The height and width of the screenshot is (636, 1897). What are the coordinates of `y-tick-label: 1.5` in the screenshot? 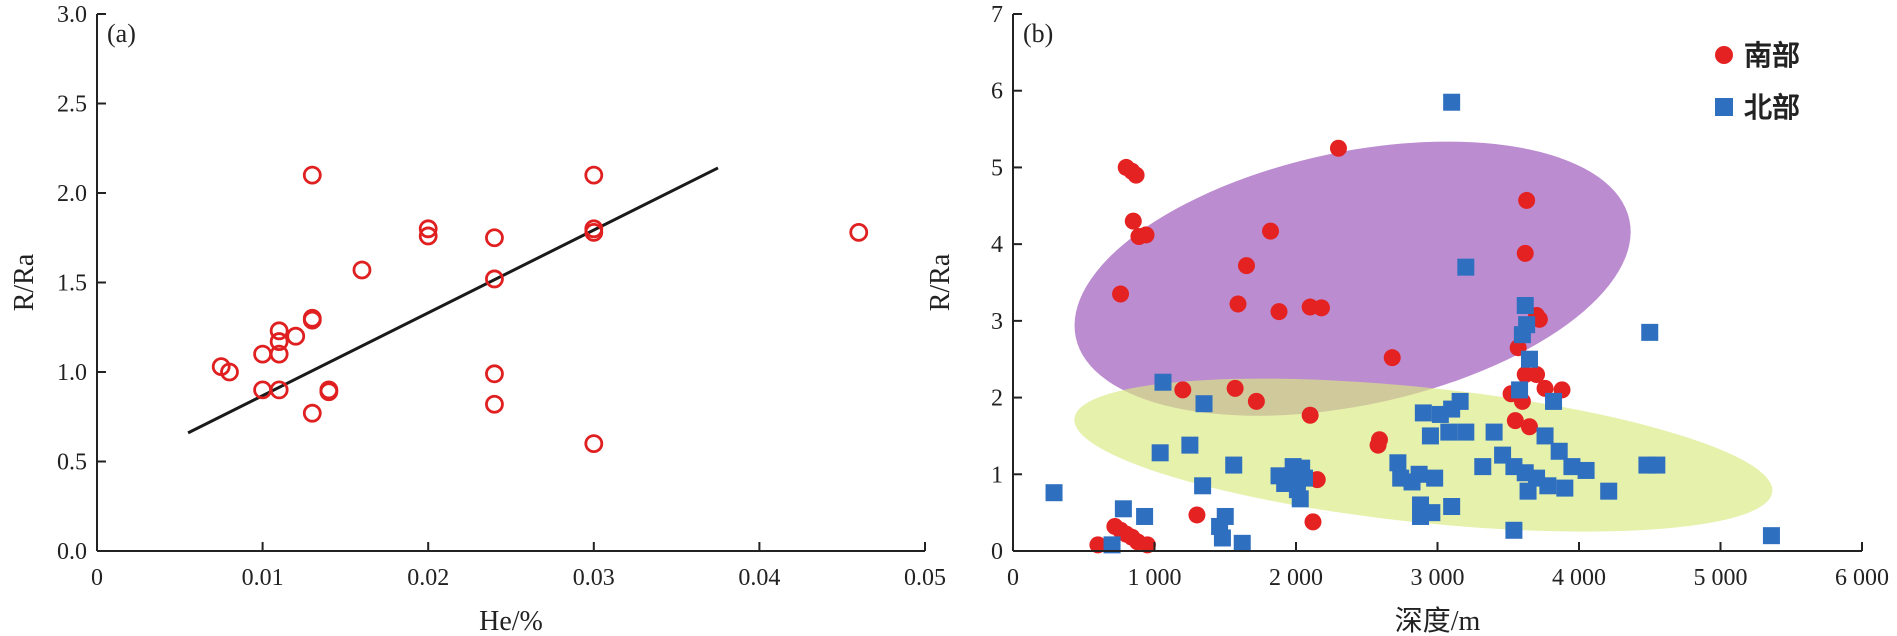 It's located at (72, 284).